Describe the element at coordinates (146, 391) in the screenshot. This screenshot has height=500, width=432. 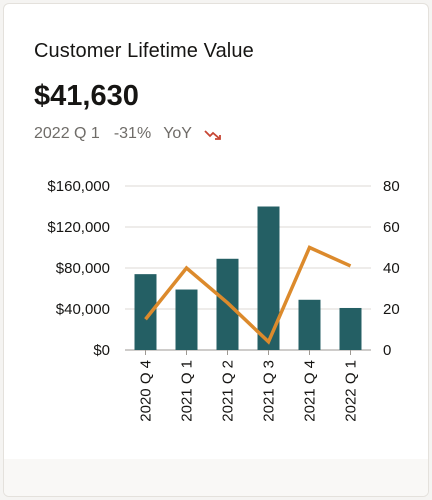
I see `x-tick-label: 2020 Q 4` at that location.